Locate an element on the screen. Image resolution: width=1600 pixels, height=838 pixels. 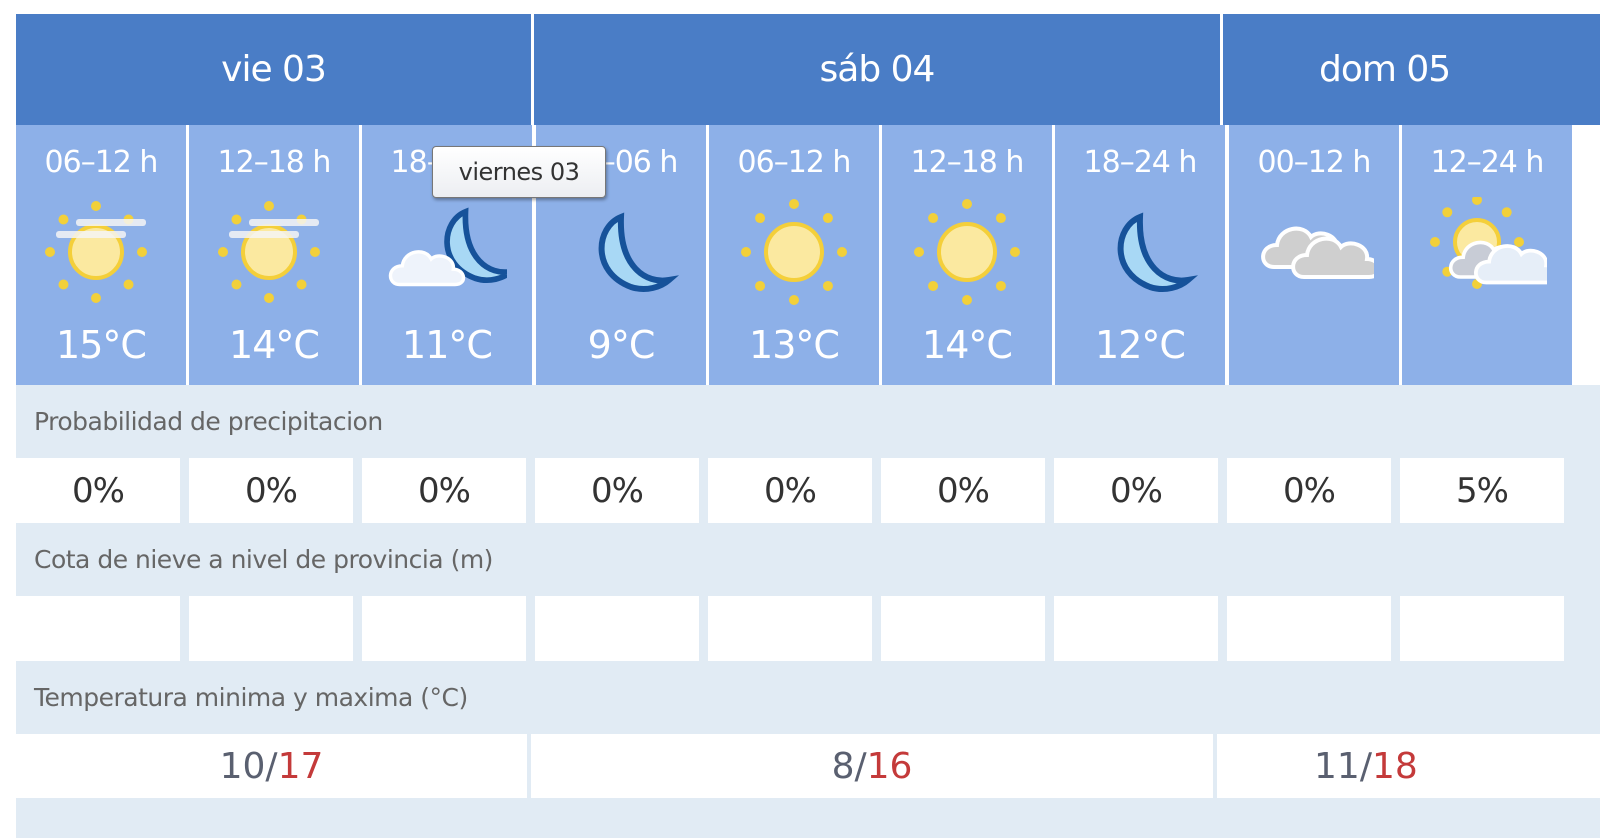
max-temp: 17 is located at coordinates (300, 766).